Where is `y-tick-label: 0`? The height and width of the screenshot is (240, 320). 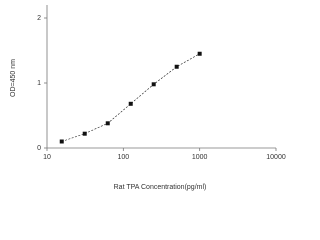 y-tick-label: 0 is located at coordinates (39, 148).